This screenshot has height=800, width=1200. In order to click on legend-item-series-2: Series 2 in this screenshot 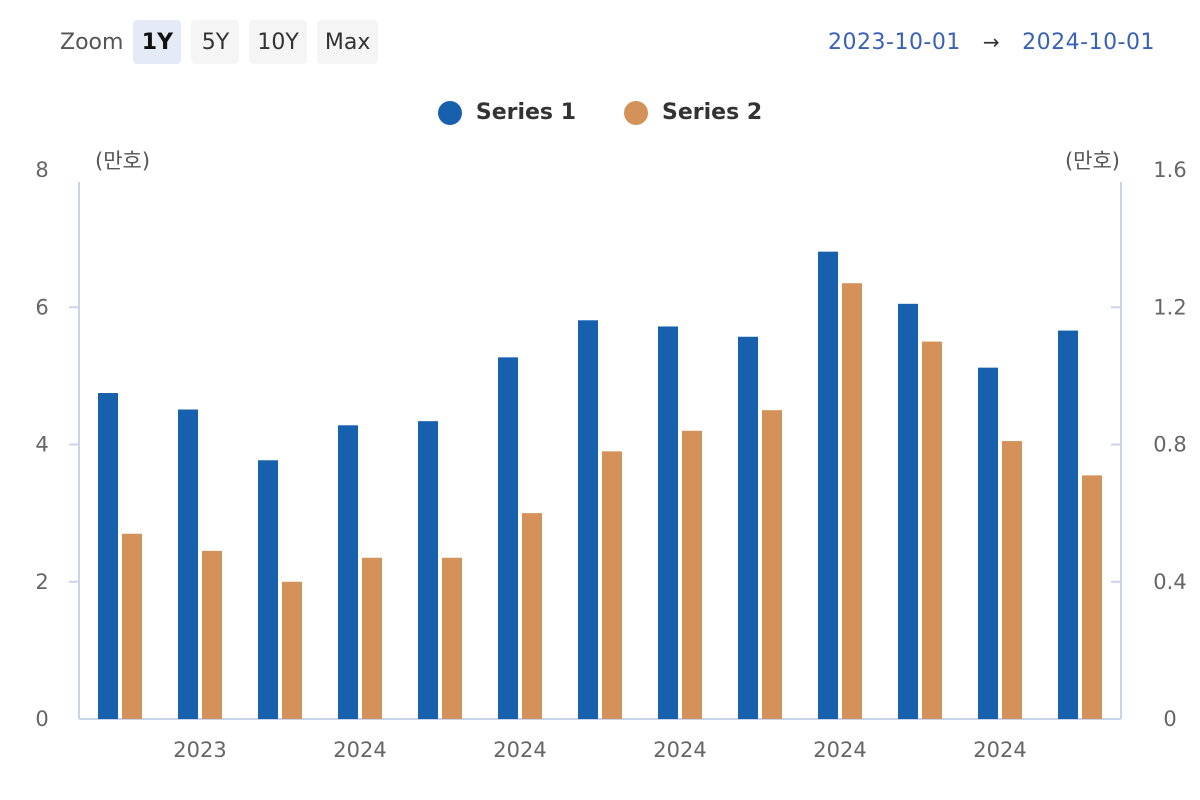, I will do `click(693, 112)`.